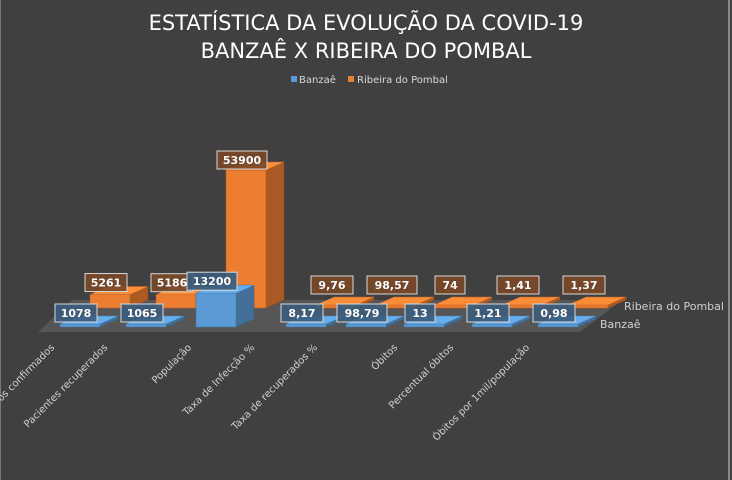 Image resolution: width=732 pixels, height=480 pixels. I want to click on chart-subtitle: BANZAÊ X RIBEIRA DO POMBAL, so click(366, 50).